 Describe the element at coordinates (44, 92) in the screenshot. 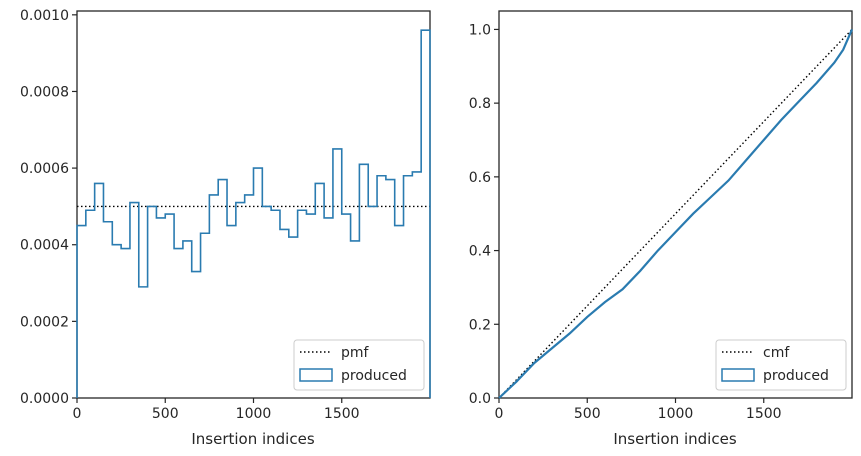

I see `left-y-tick-label: 0.0008` at that location.